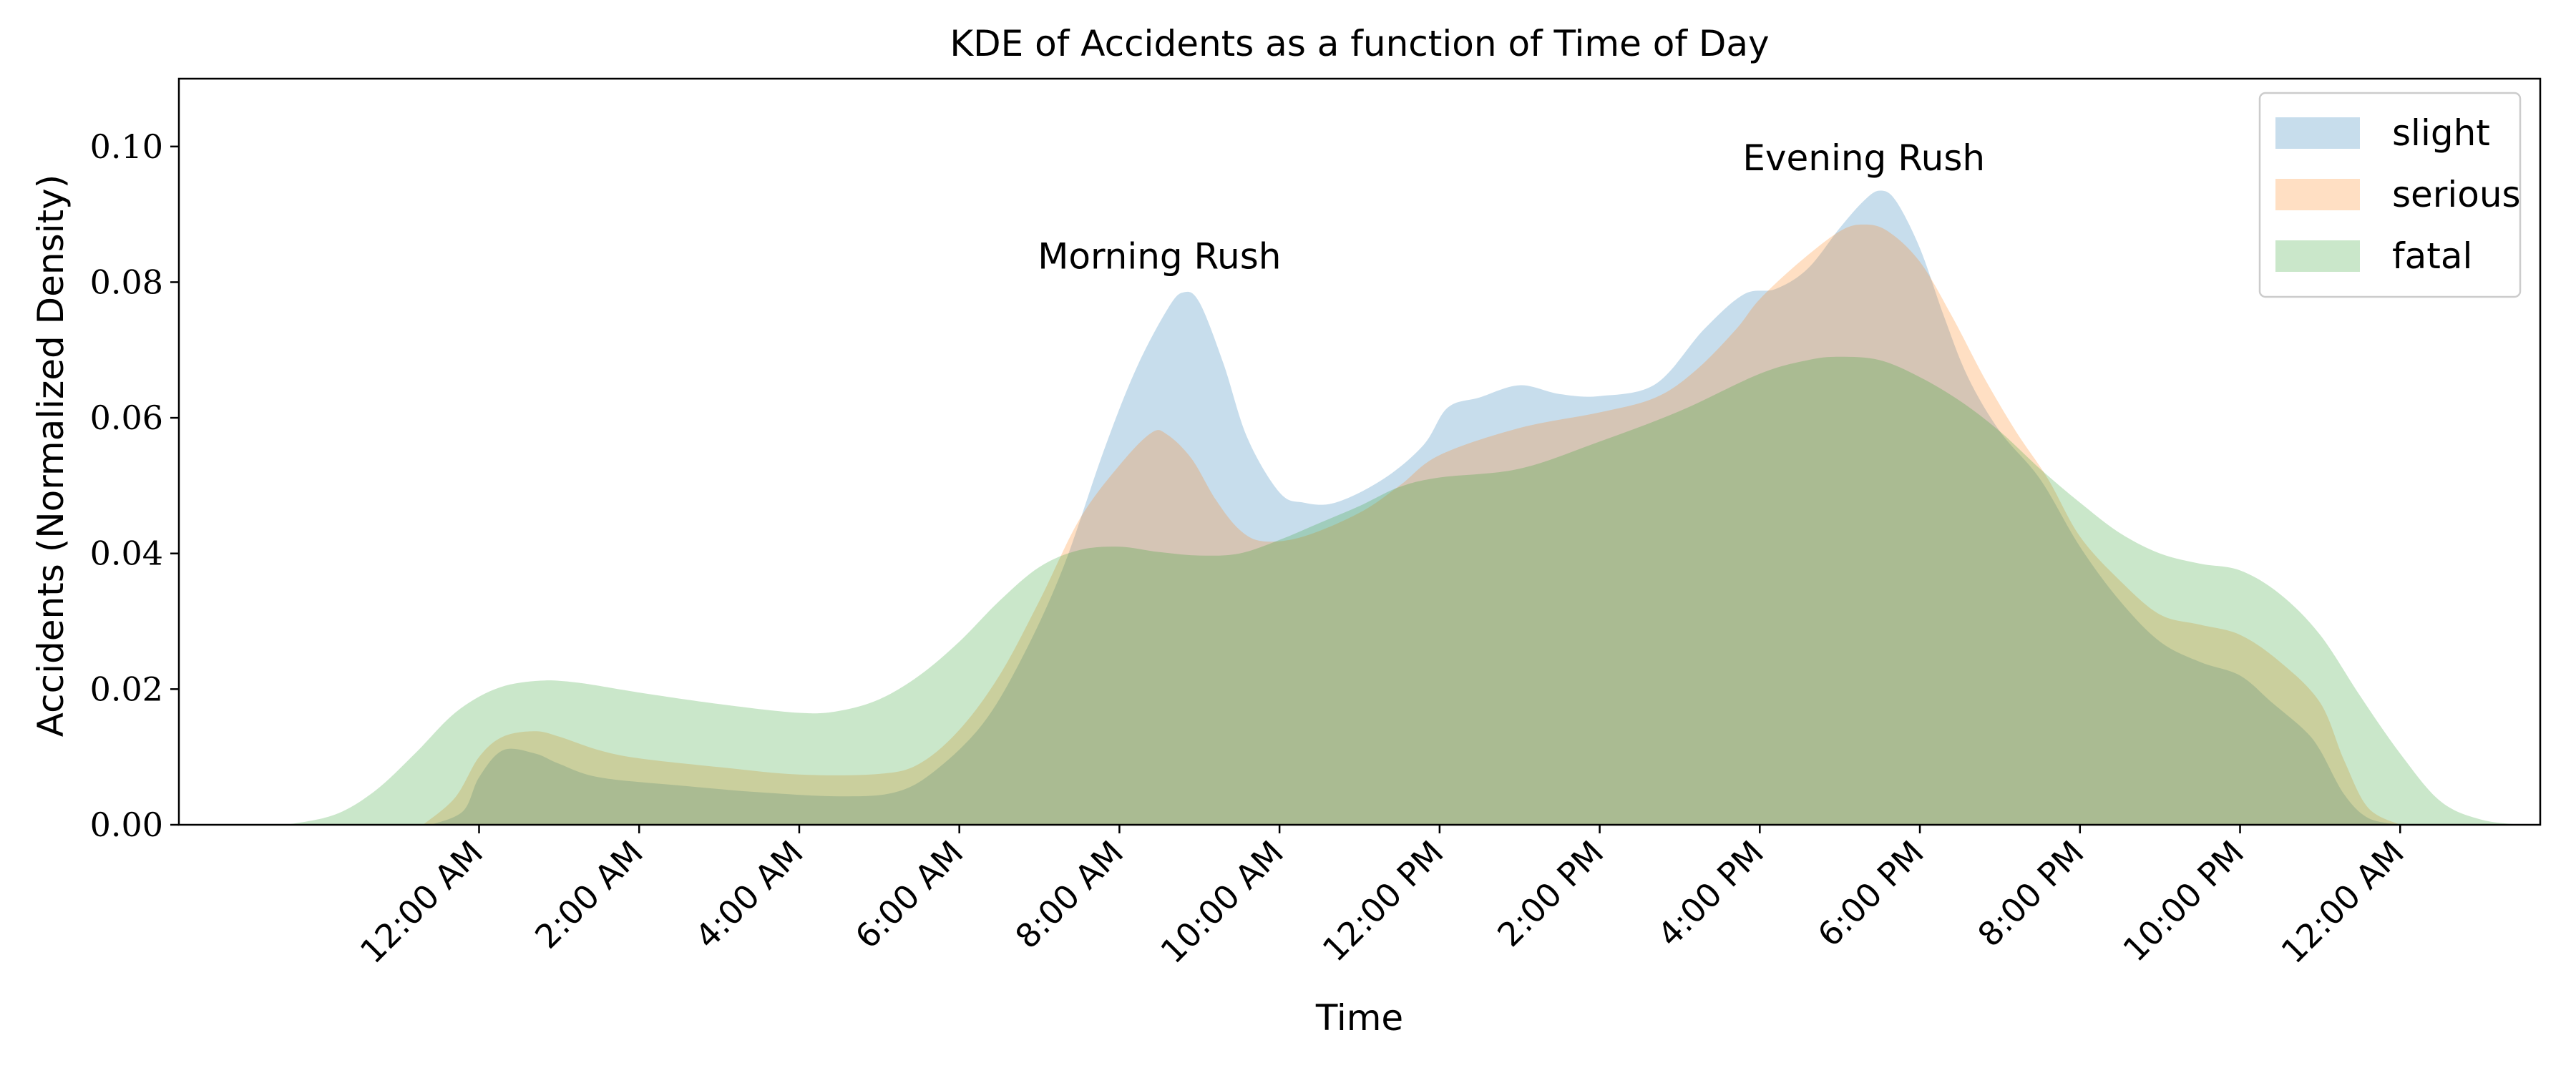 This screenshot has width=2576, height=1073. What do you see at coordinates (2317, 194) in the screenshot?
I see `legend-swatch-serious` at bounding box center [2317, 194].